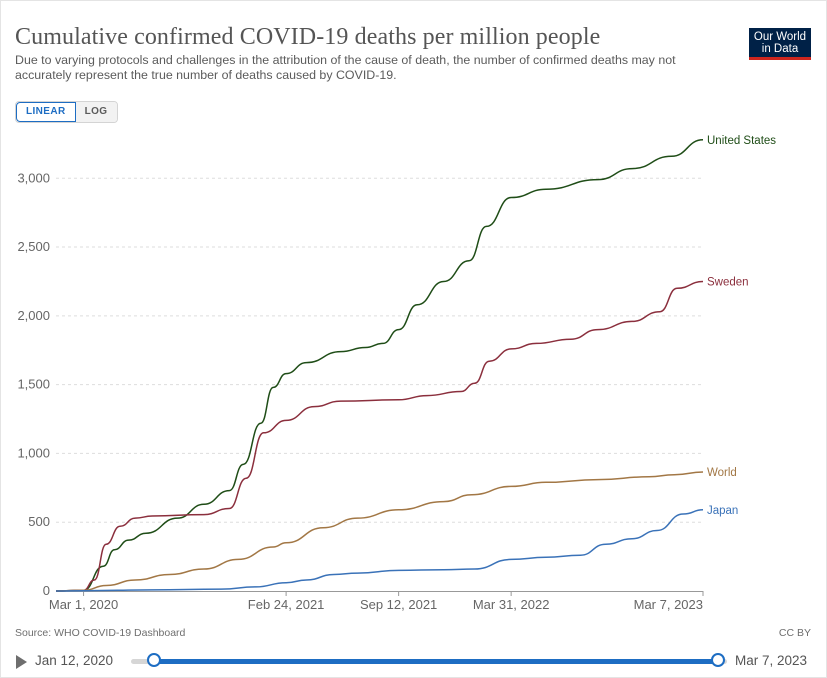 This screenshot has width=827, height=678. I want to click on logo-line-1: Our World, so click(780, 37).